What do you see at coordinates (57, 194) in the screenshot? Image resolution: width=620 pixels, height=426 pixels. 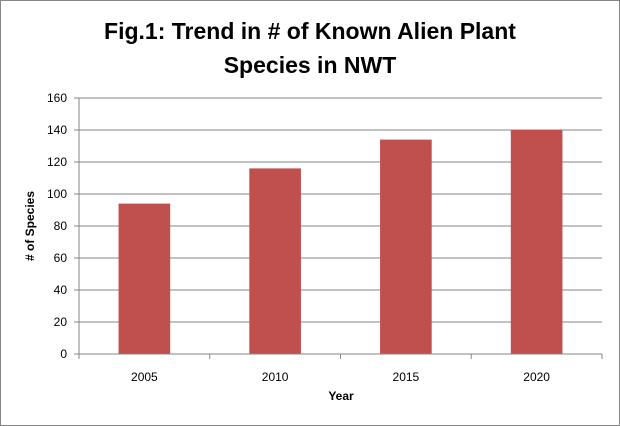 I see `y-tick-label: 100` at bounding box center [57, 194].